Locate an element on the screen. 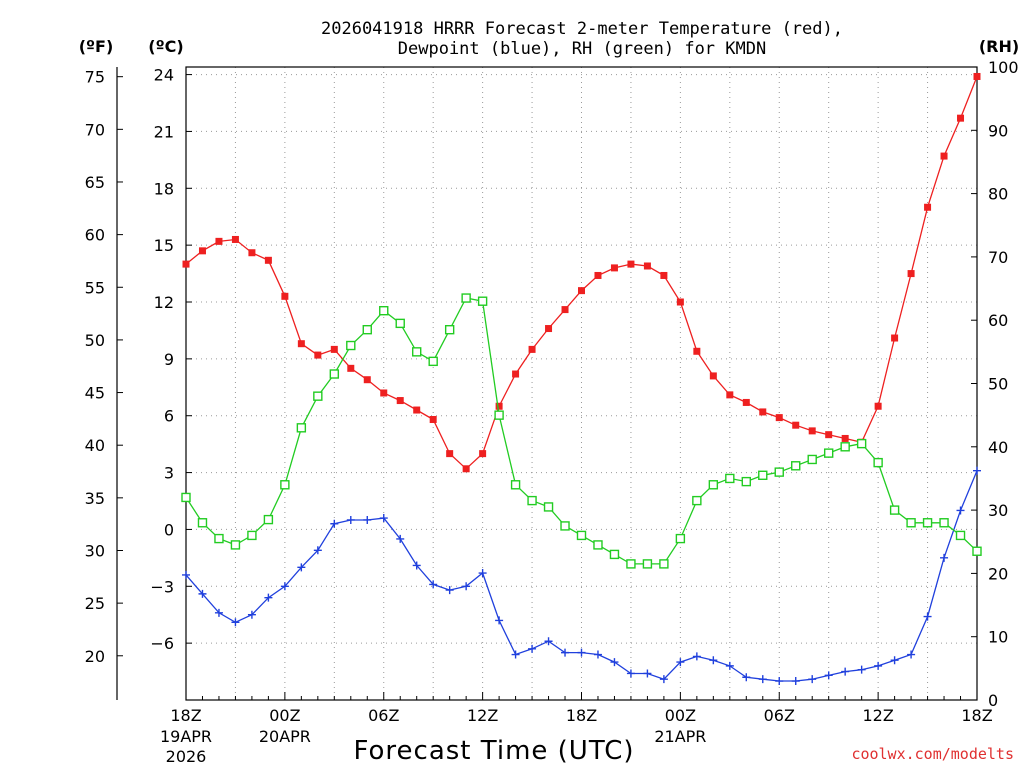 The height and width of the screenshot is (768, 1024). celsius-axis: 24 21 18 15 12 9 6 3 0 −3 −6 is located at coordinates (171, 359).